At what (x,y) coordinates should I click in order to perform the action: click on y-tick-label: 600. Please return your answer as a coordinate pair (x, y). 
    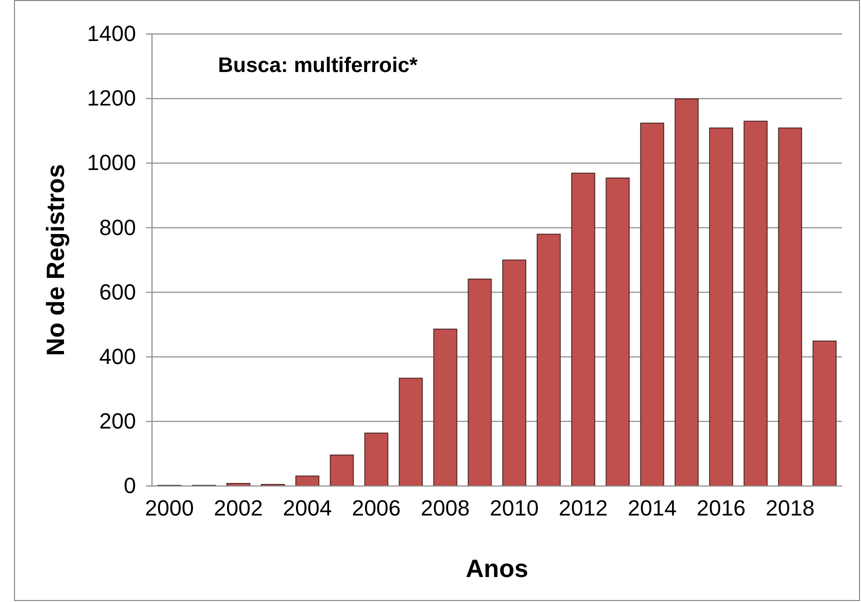
    Looking at the image, I should click on (117, 291).